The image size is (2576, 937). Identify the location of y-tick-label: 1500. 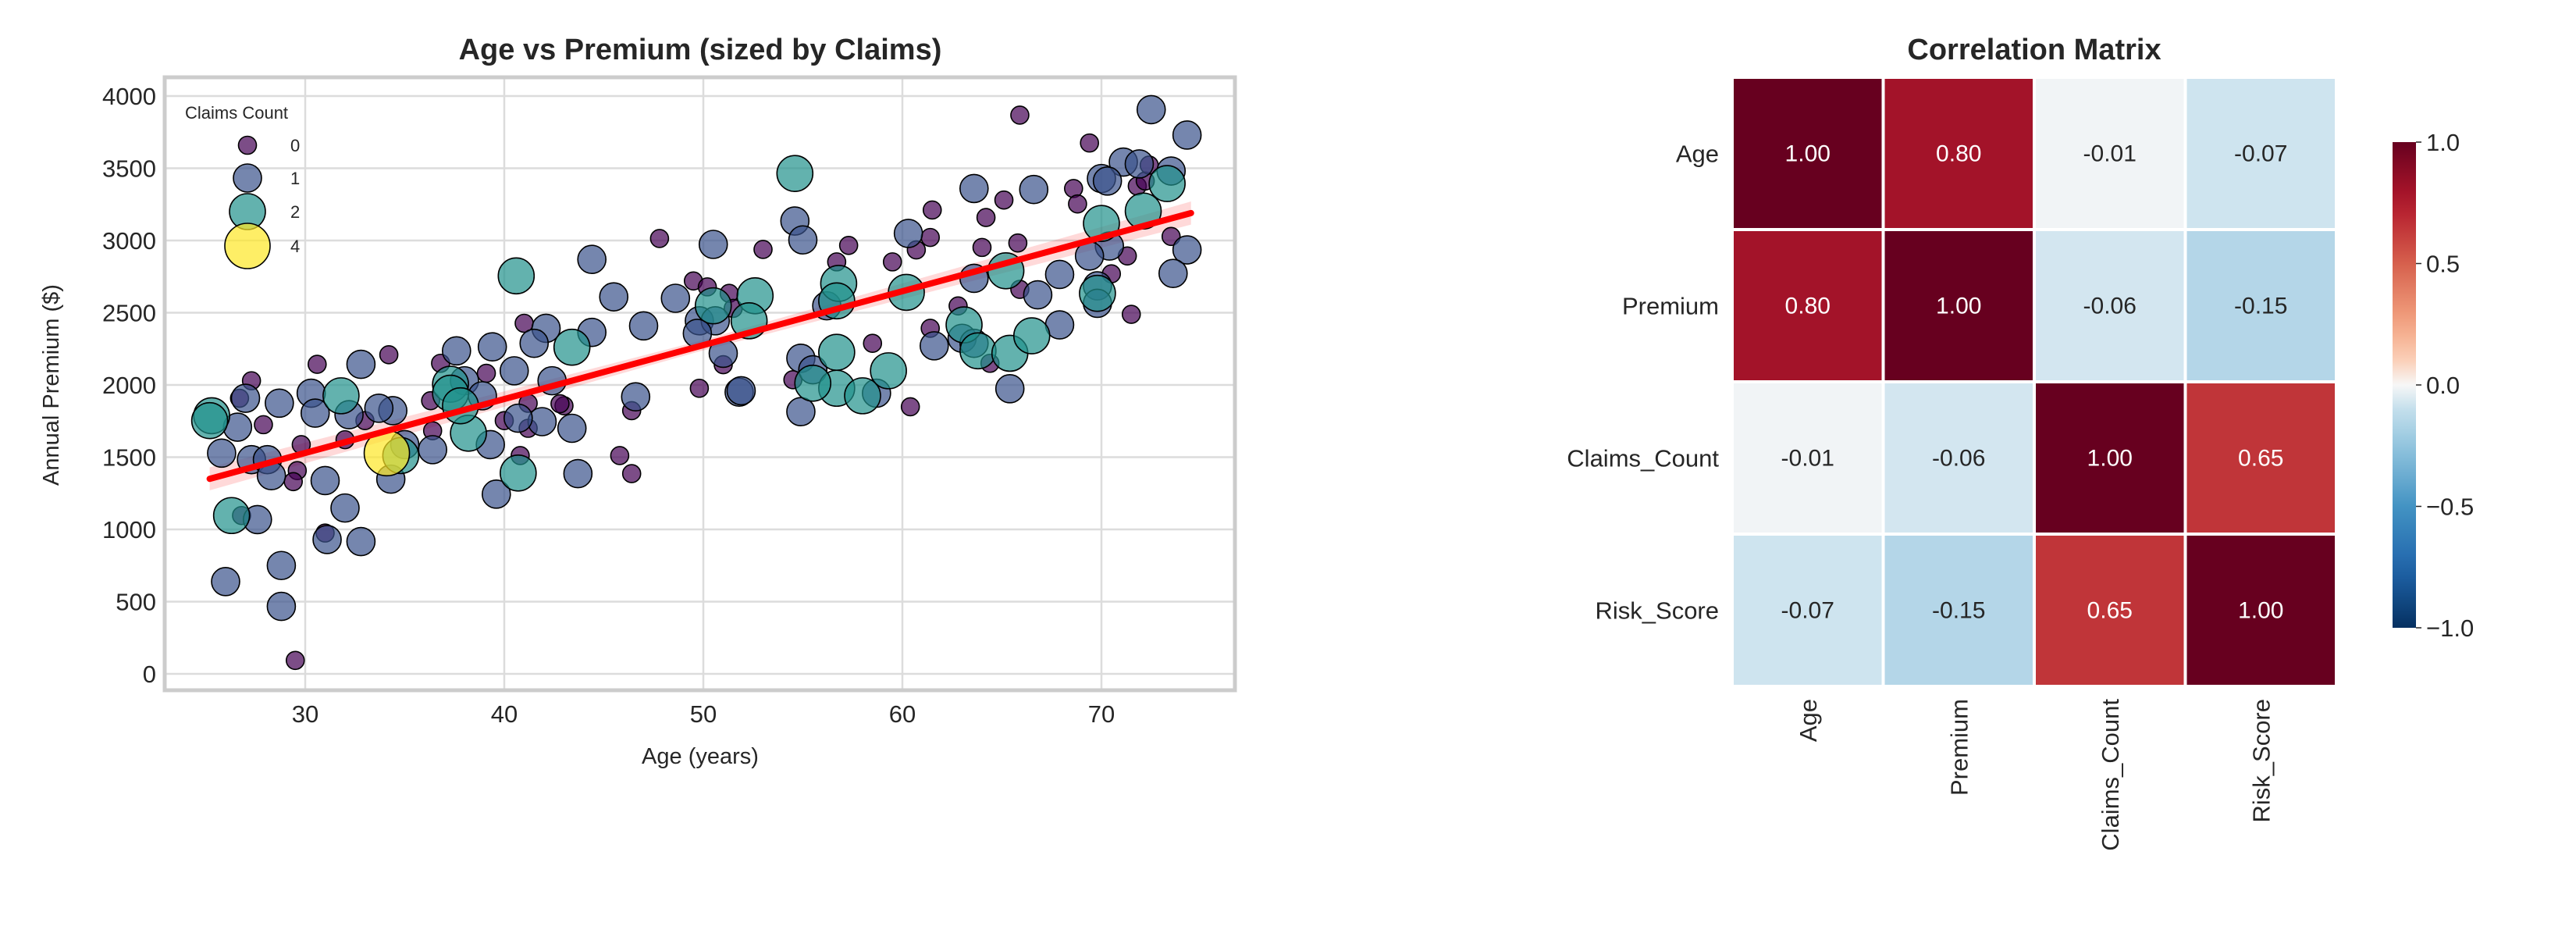
(129, 458).